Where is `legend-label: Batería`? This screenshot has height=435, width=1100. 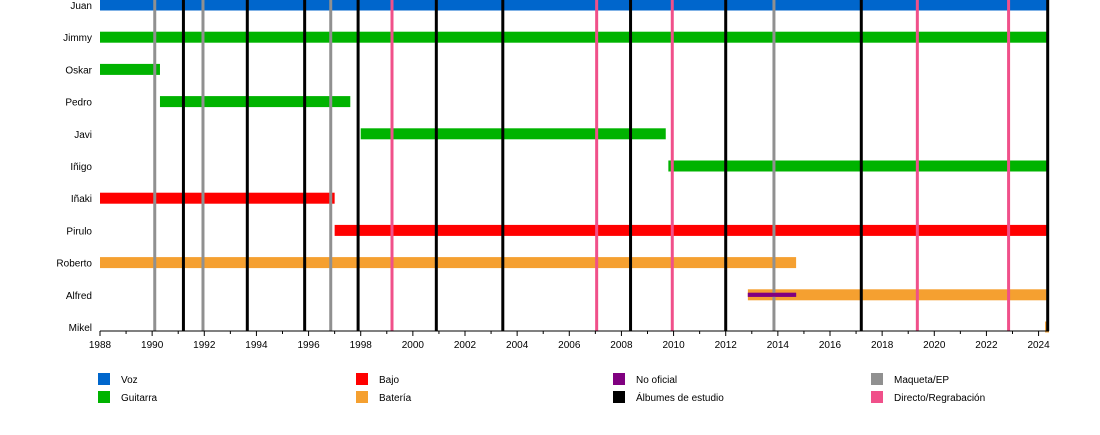 legend-label: Batería is located at coordinates (395, 398).